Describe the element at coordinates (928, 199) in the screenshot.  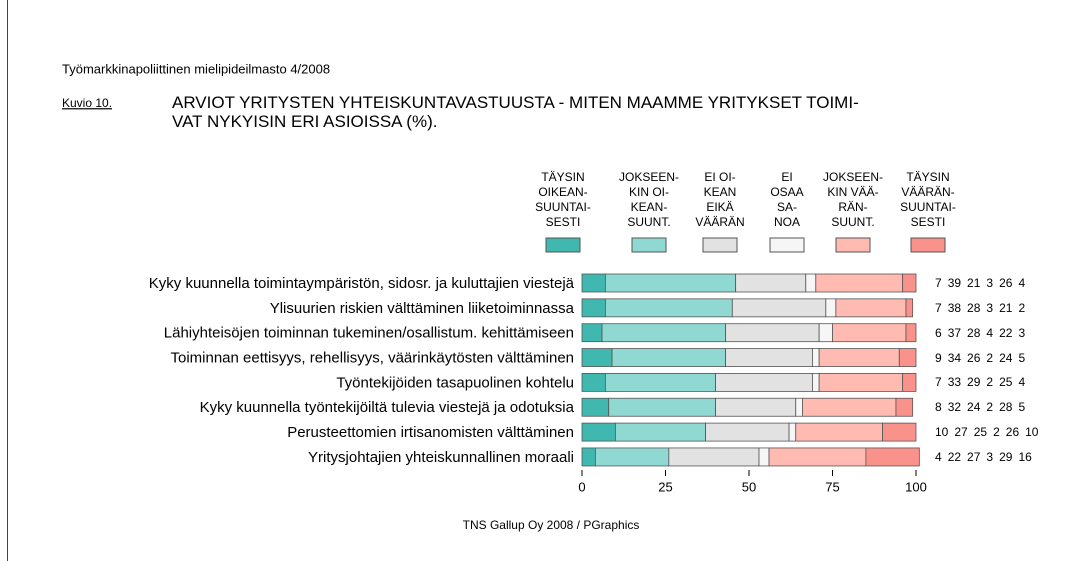
I see `legend-label: TÄYSIN VÄÄRÄN- SUUNTAI- SESTI` at that location.